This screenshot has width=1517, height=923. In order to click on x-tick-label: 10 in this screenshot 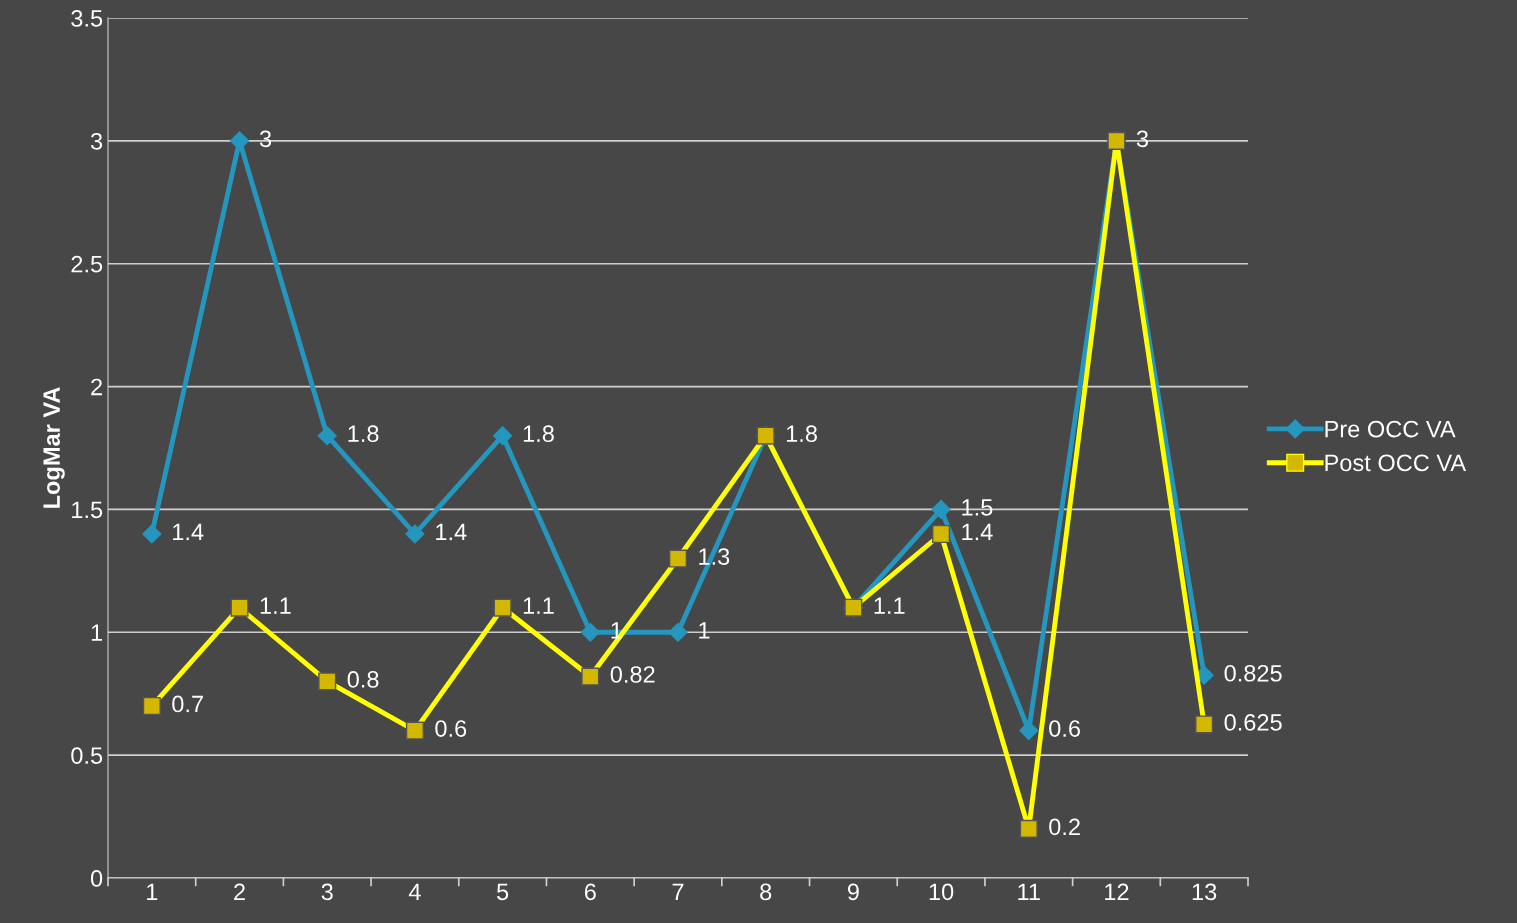, I will do `click(941, 892)`.